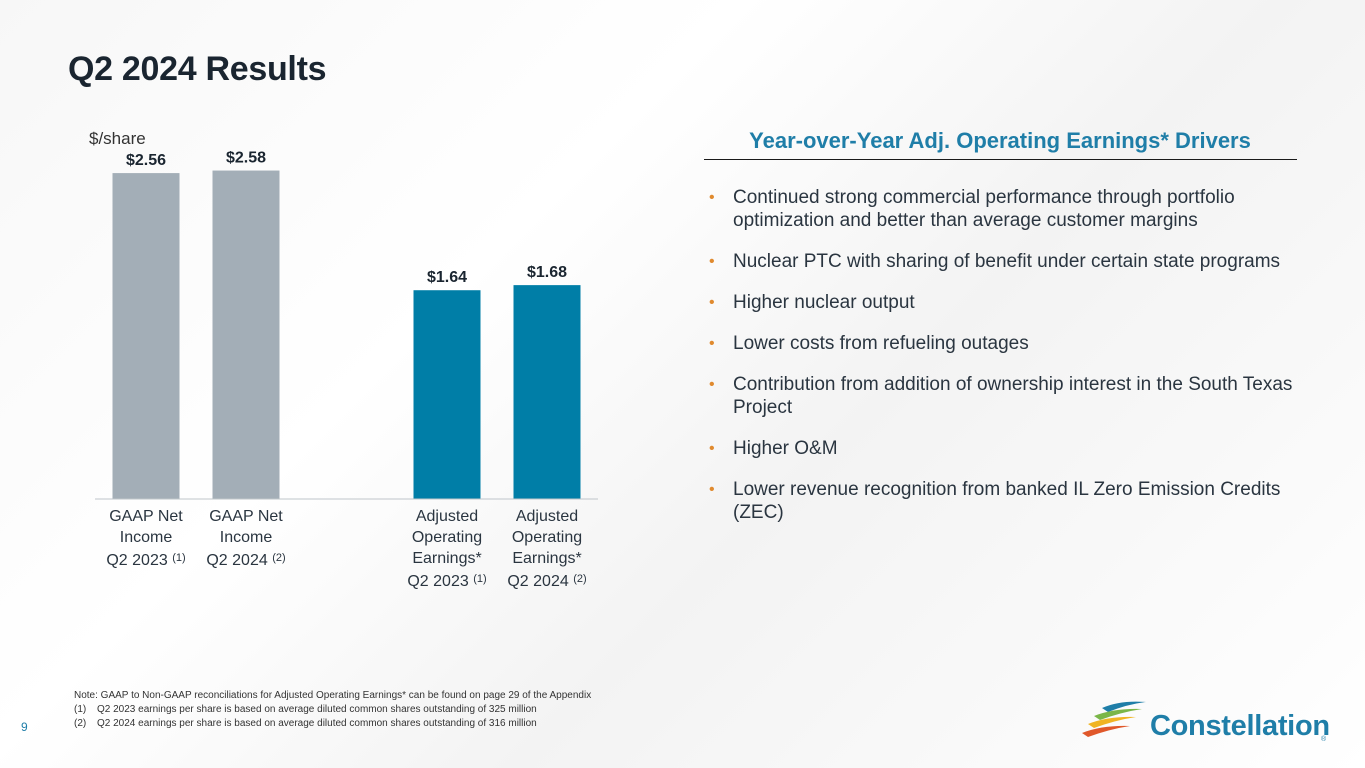 This screenshot has height=768, width=1365. I want to click on chart-unit-label: $/share, so click(117, 138).